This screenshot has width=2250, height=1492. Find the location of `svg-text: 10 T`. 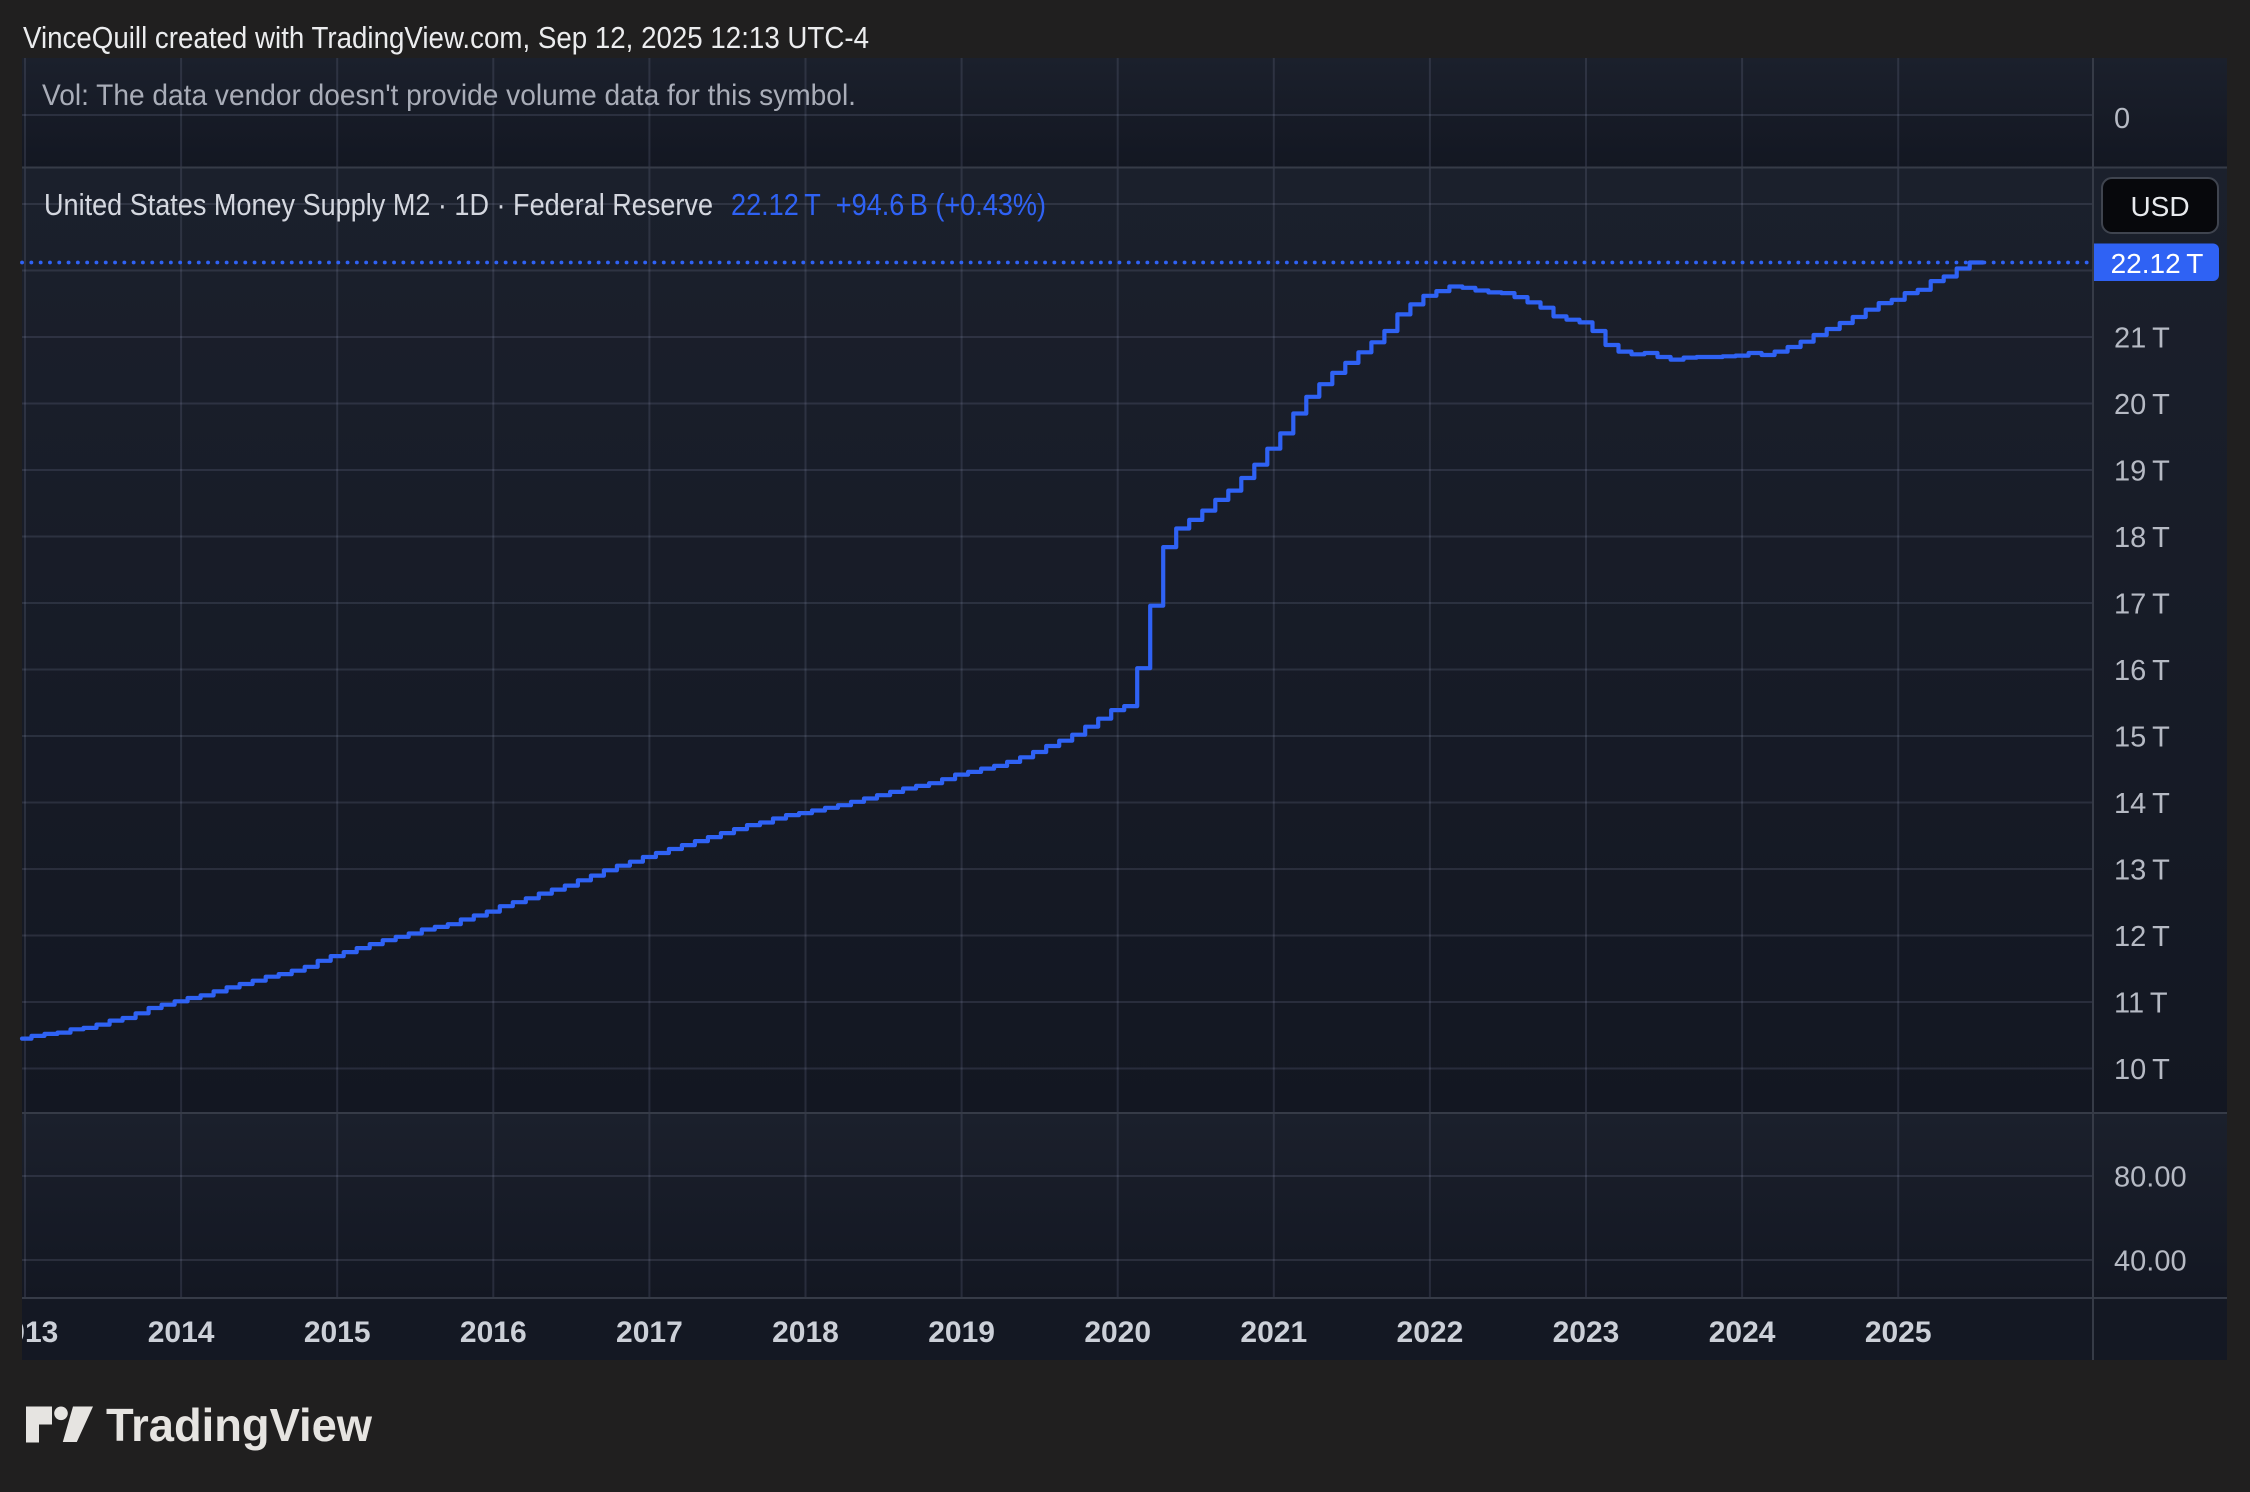

svg-text: 10 T is located at coordinates (2142, 1070).